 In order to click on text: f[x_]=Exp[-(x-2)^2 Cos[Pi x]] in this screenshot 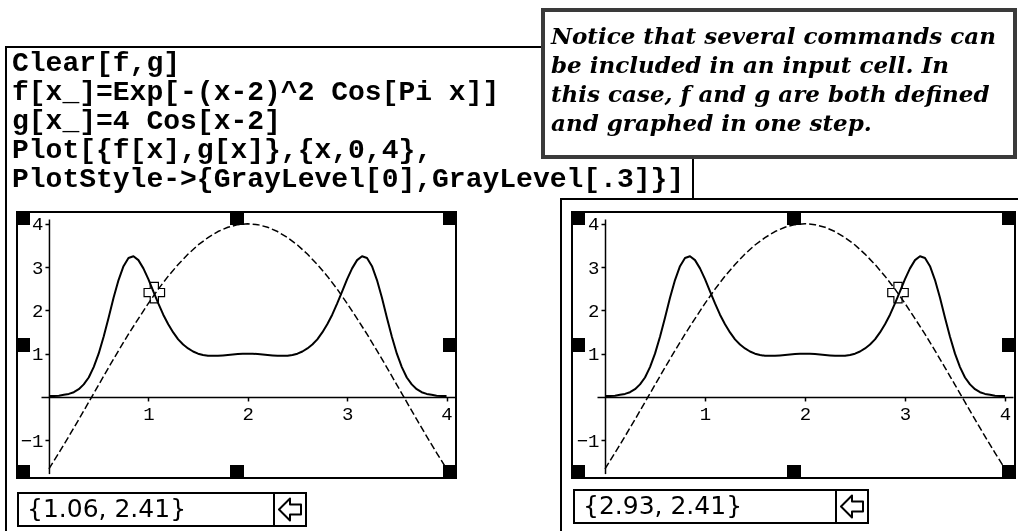, I will do `click(256, 92)`.